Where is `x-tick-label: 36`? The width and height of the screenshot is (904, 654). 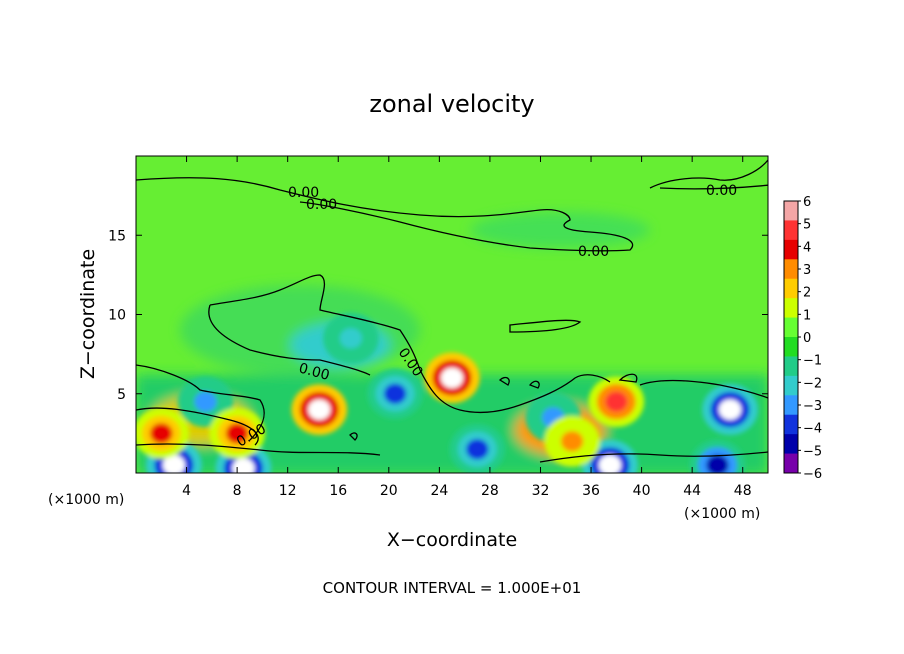 x-tick-label: 36 is located at coordinates (591, 491).